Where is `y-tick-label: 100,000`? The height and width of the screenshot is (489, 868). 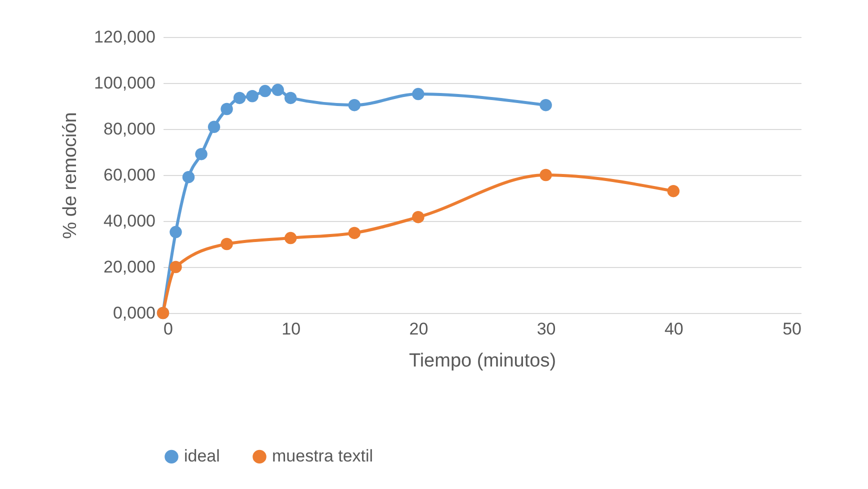 y-tick-label: 100,000 is located at coordinates (125, 83).